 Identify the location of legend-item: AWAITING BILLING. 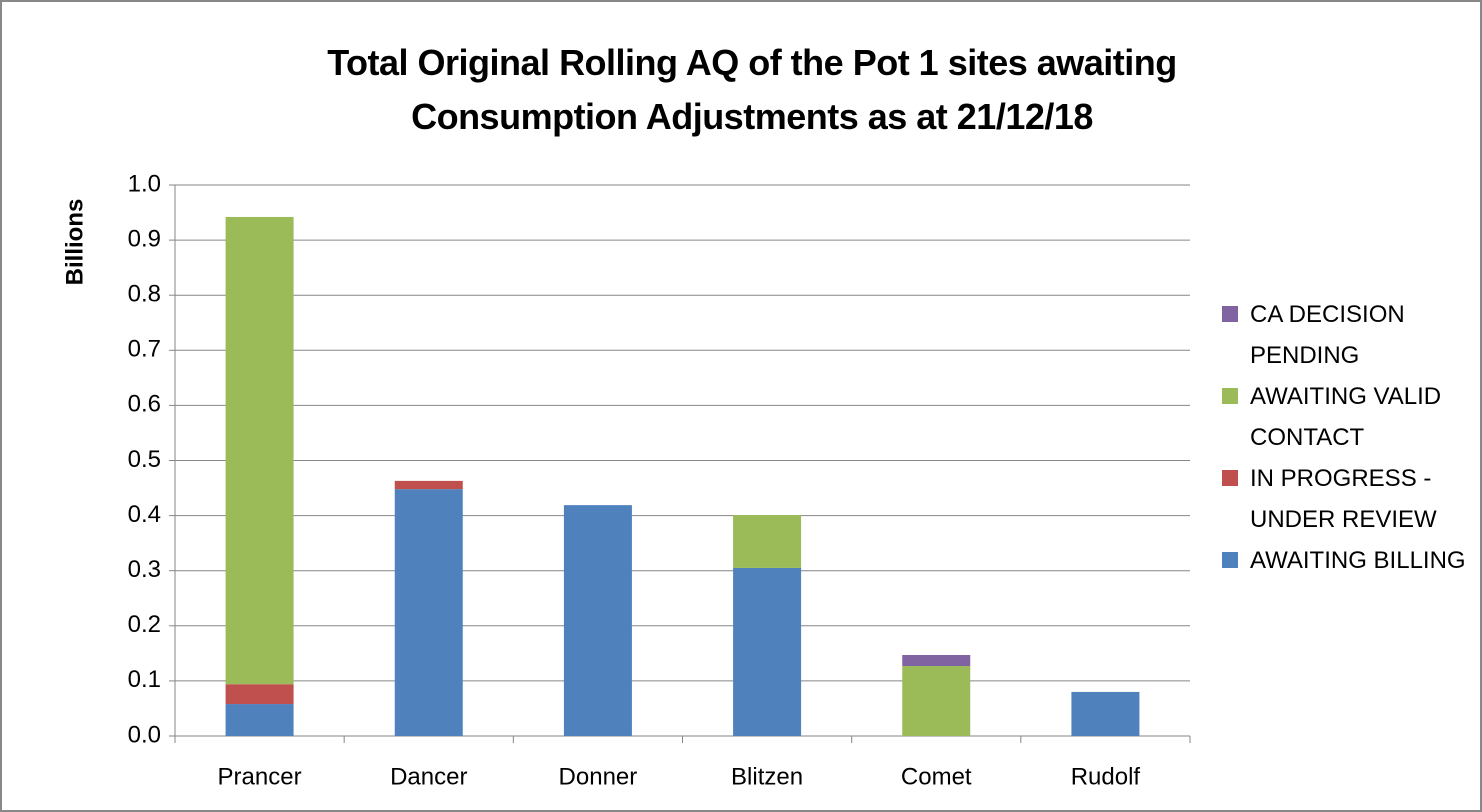
(1347, 560).